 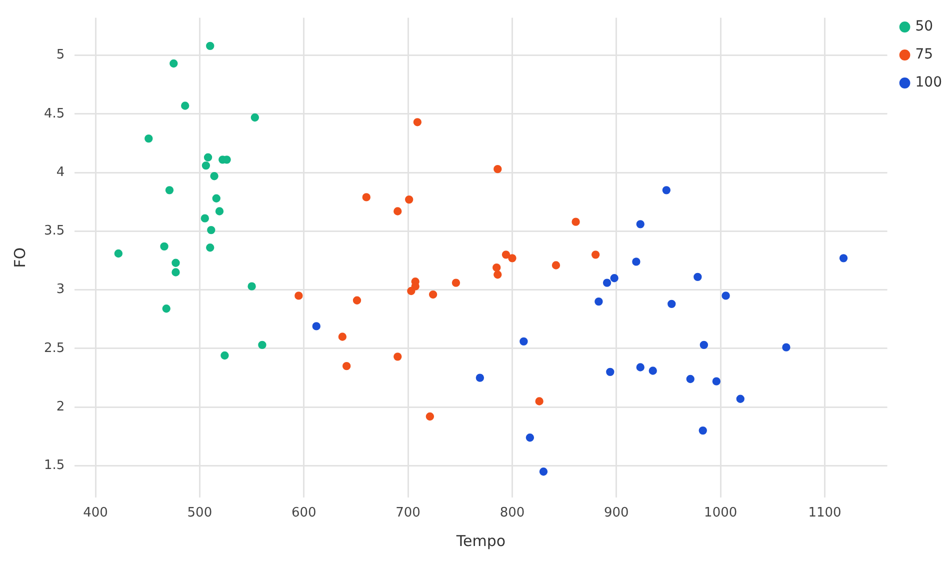 What do you see at coordinates (616, 513) in the screenshot?
I see `x-tick-label: 900` at bounding box center [616, 513].